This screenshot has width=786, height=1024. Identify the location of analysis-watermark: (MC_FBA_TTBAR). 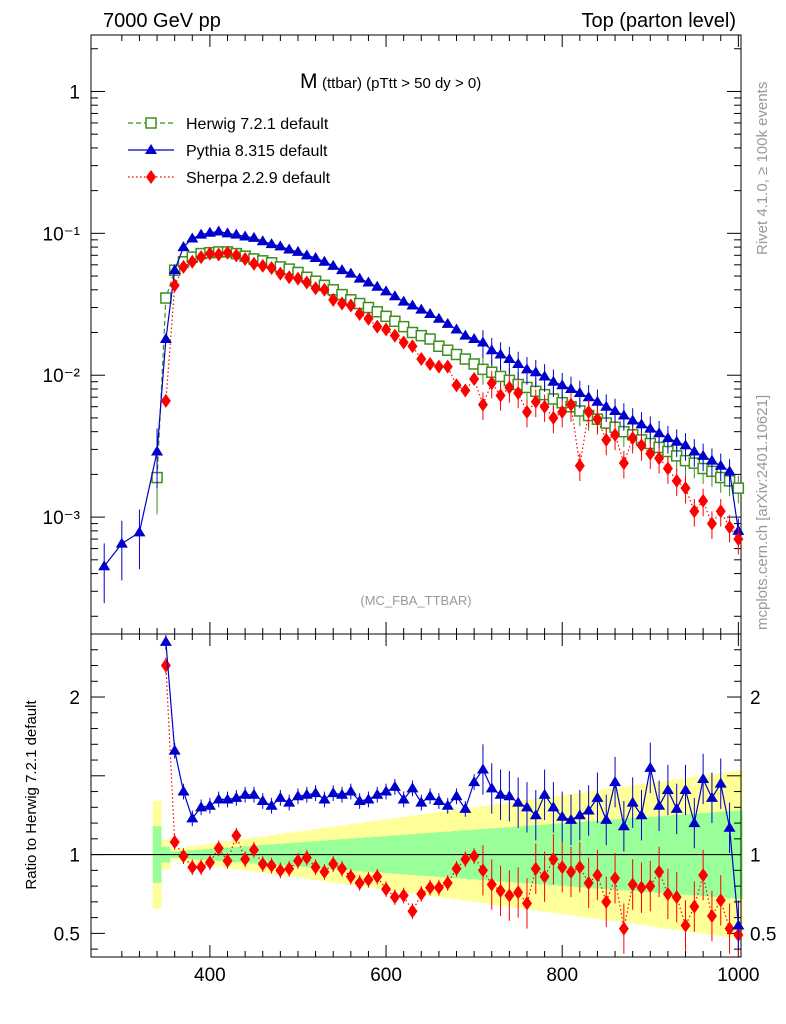
(415, 600).